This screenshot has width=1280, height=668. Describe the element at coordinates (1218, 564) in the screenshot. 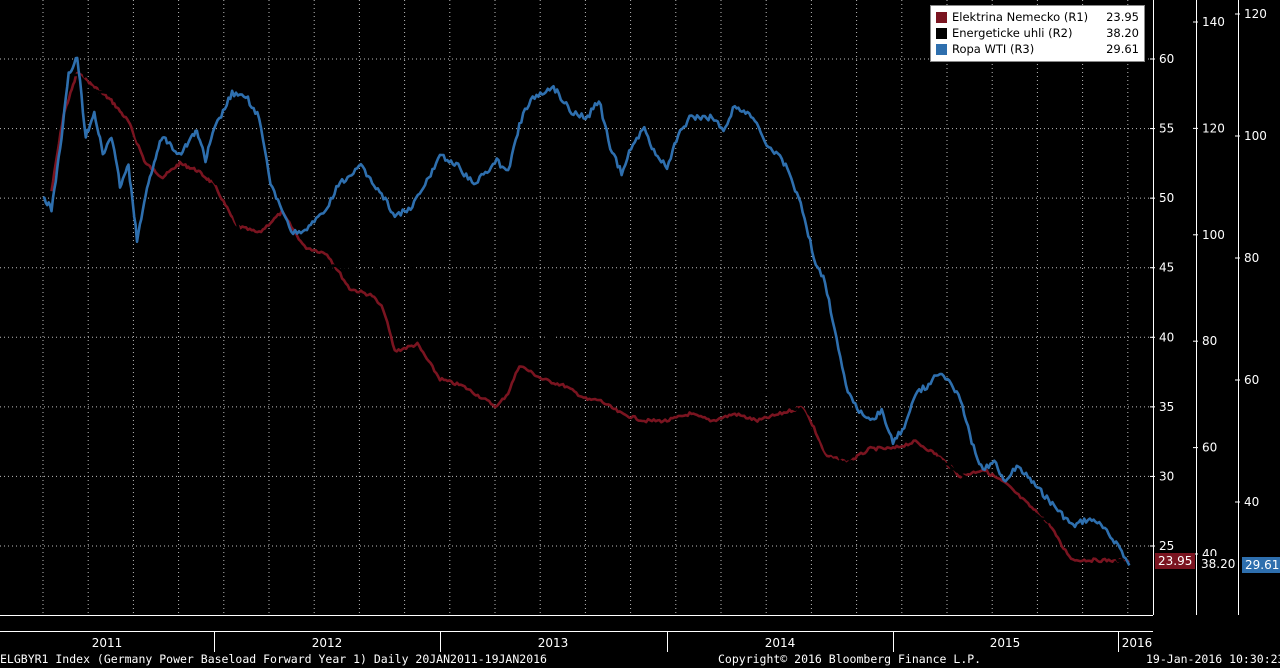

I see `last-value-coal: 38.20` at that location.